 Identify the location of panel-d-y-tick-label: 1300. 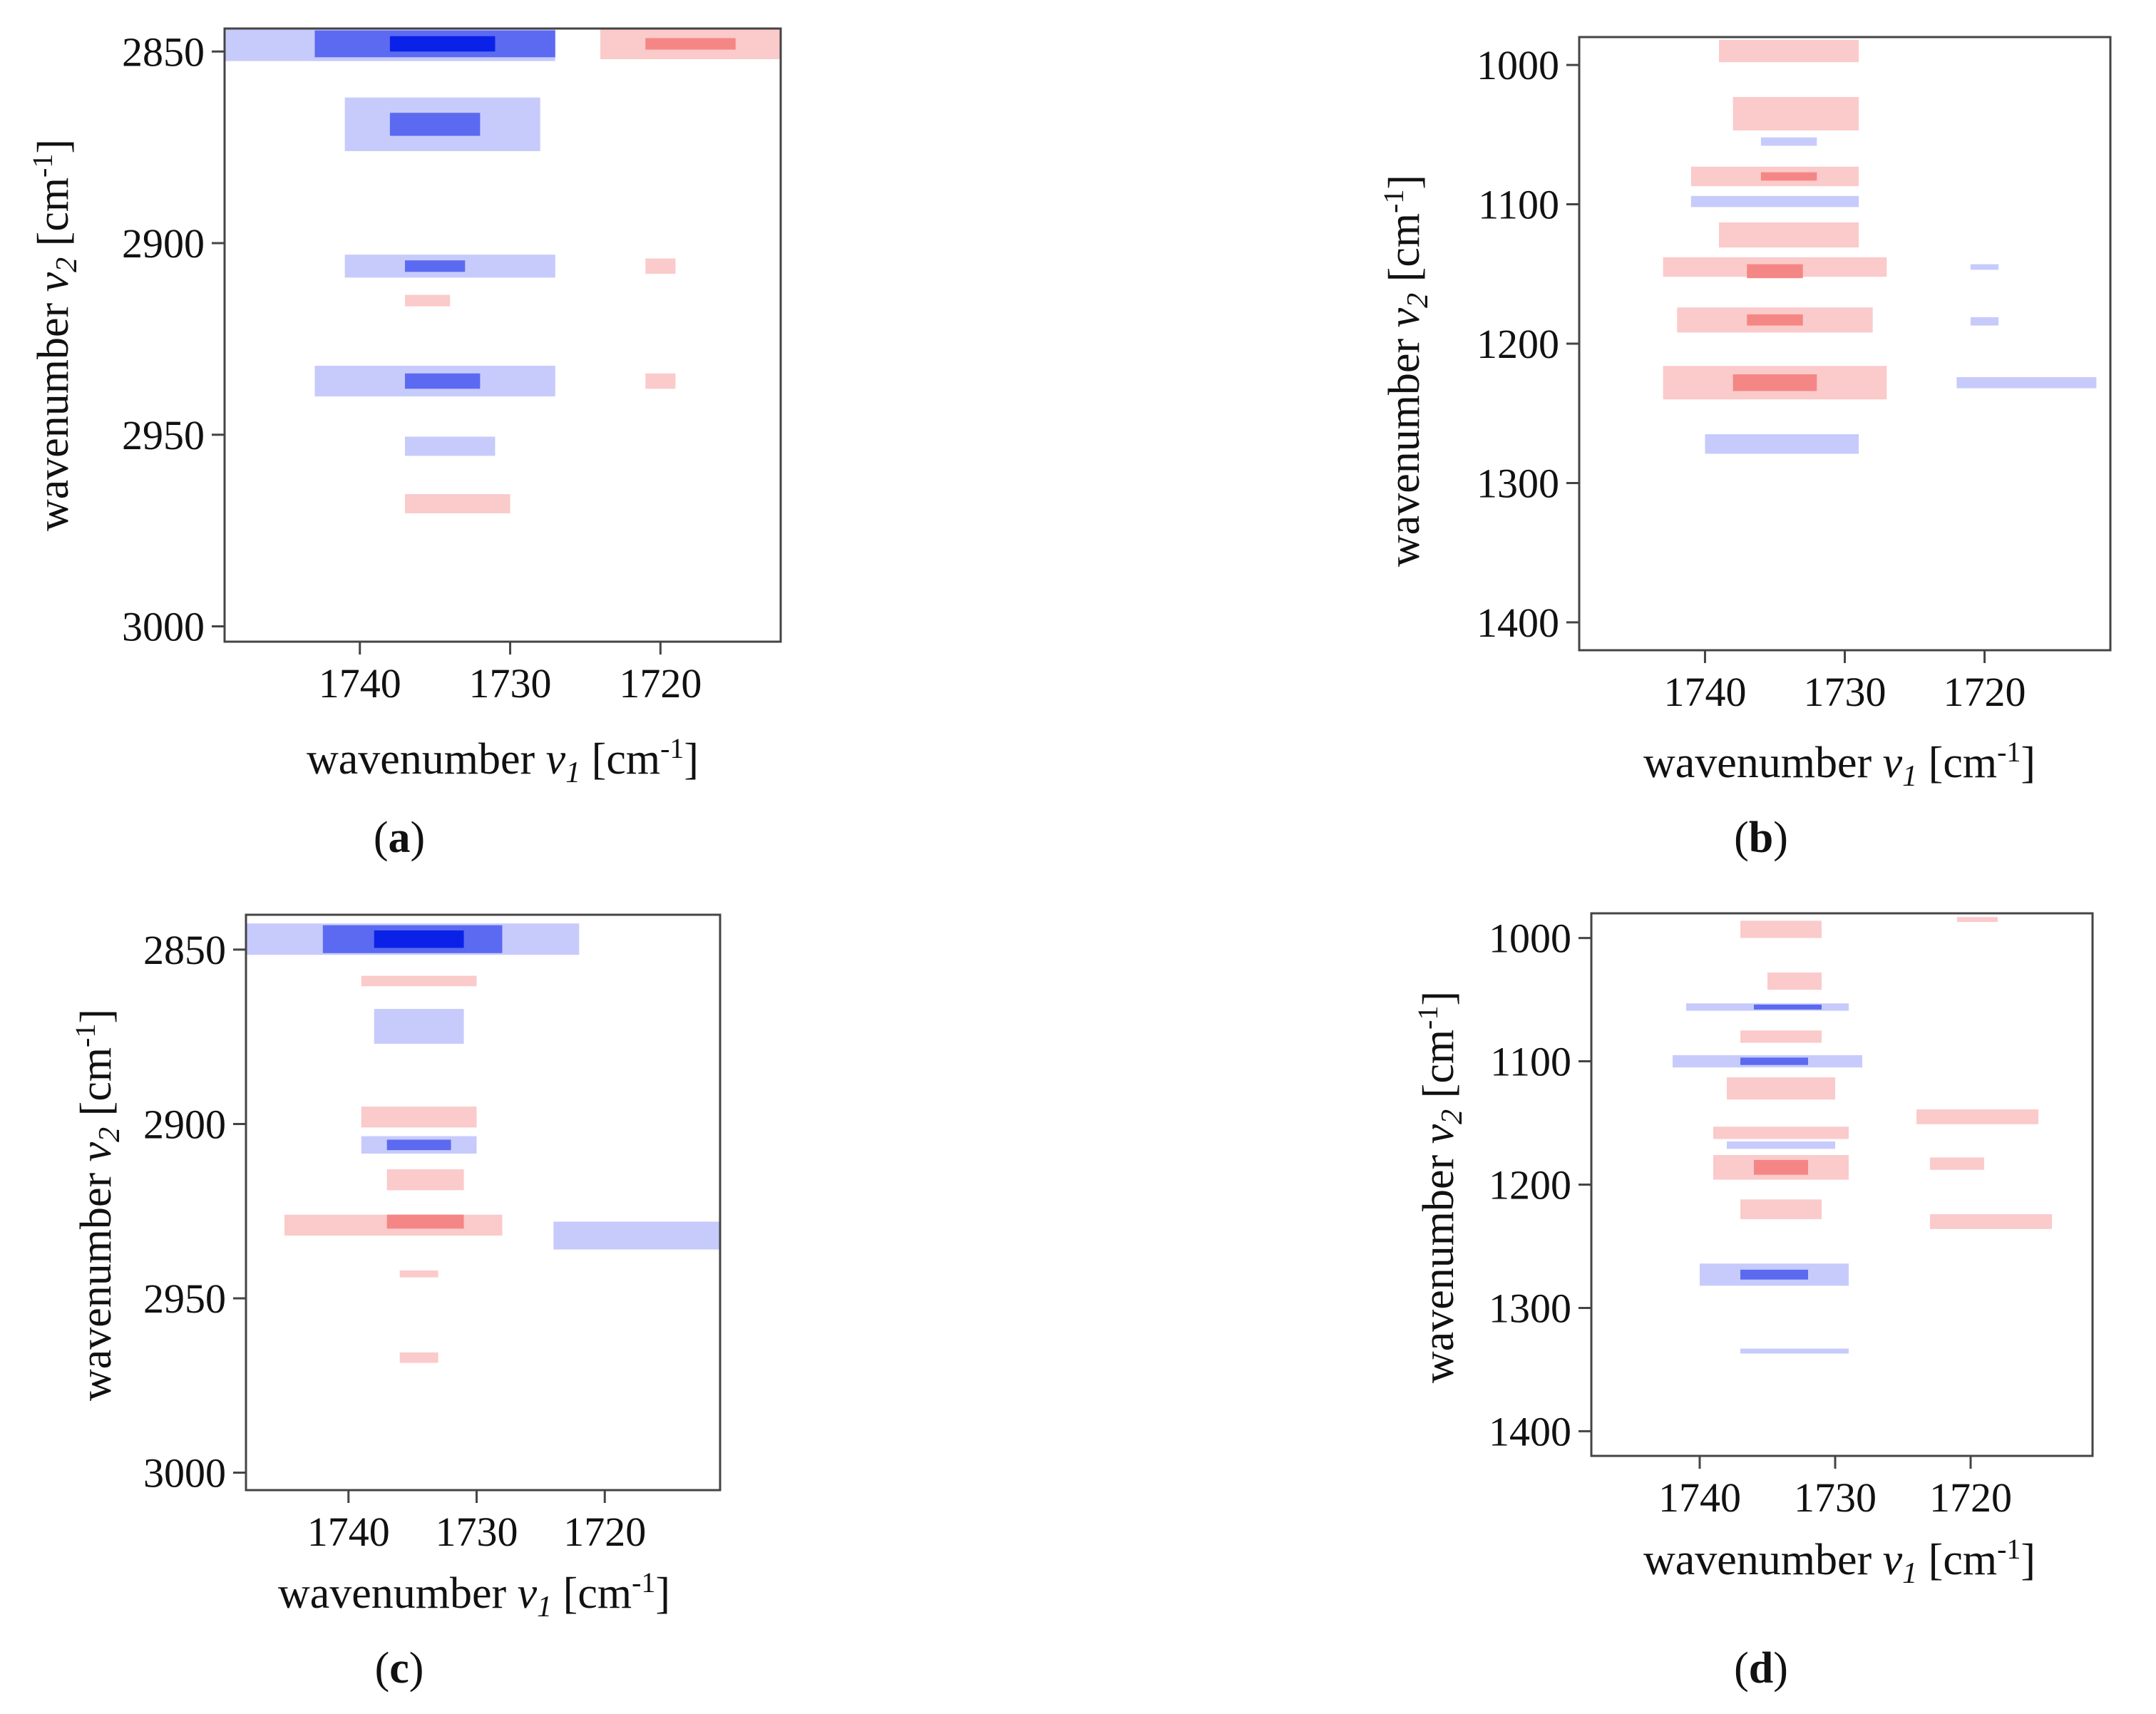
(1530, 1308).